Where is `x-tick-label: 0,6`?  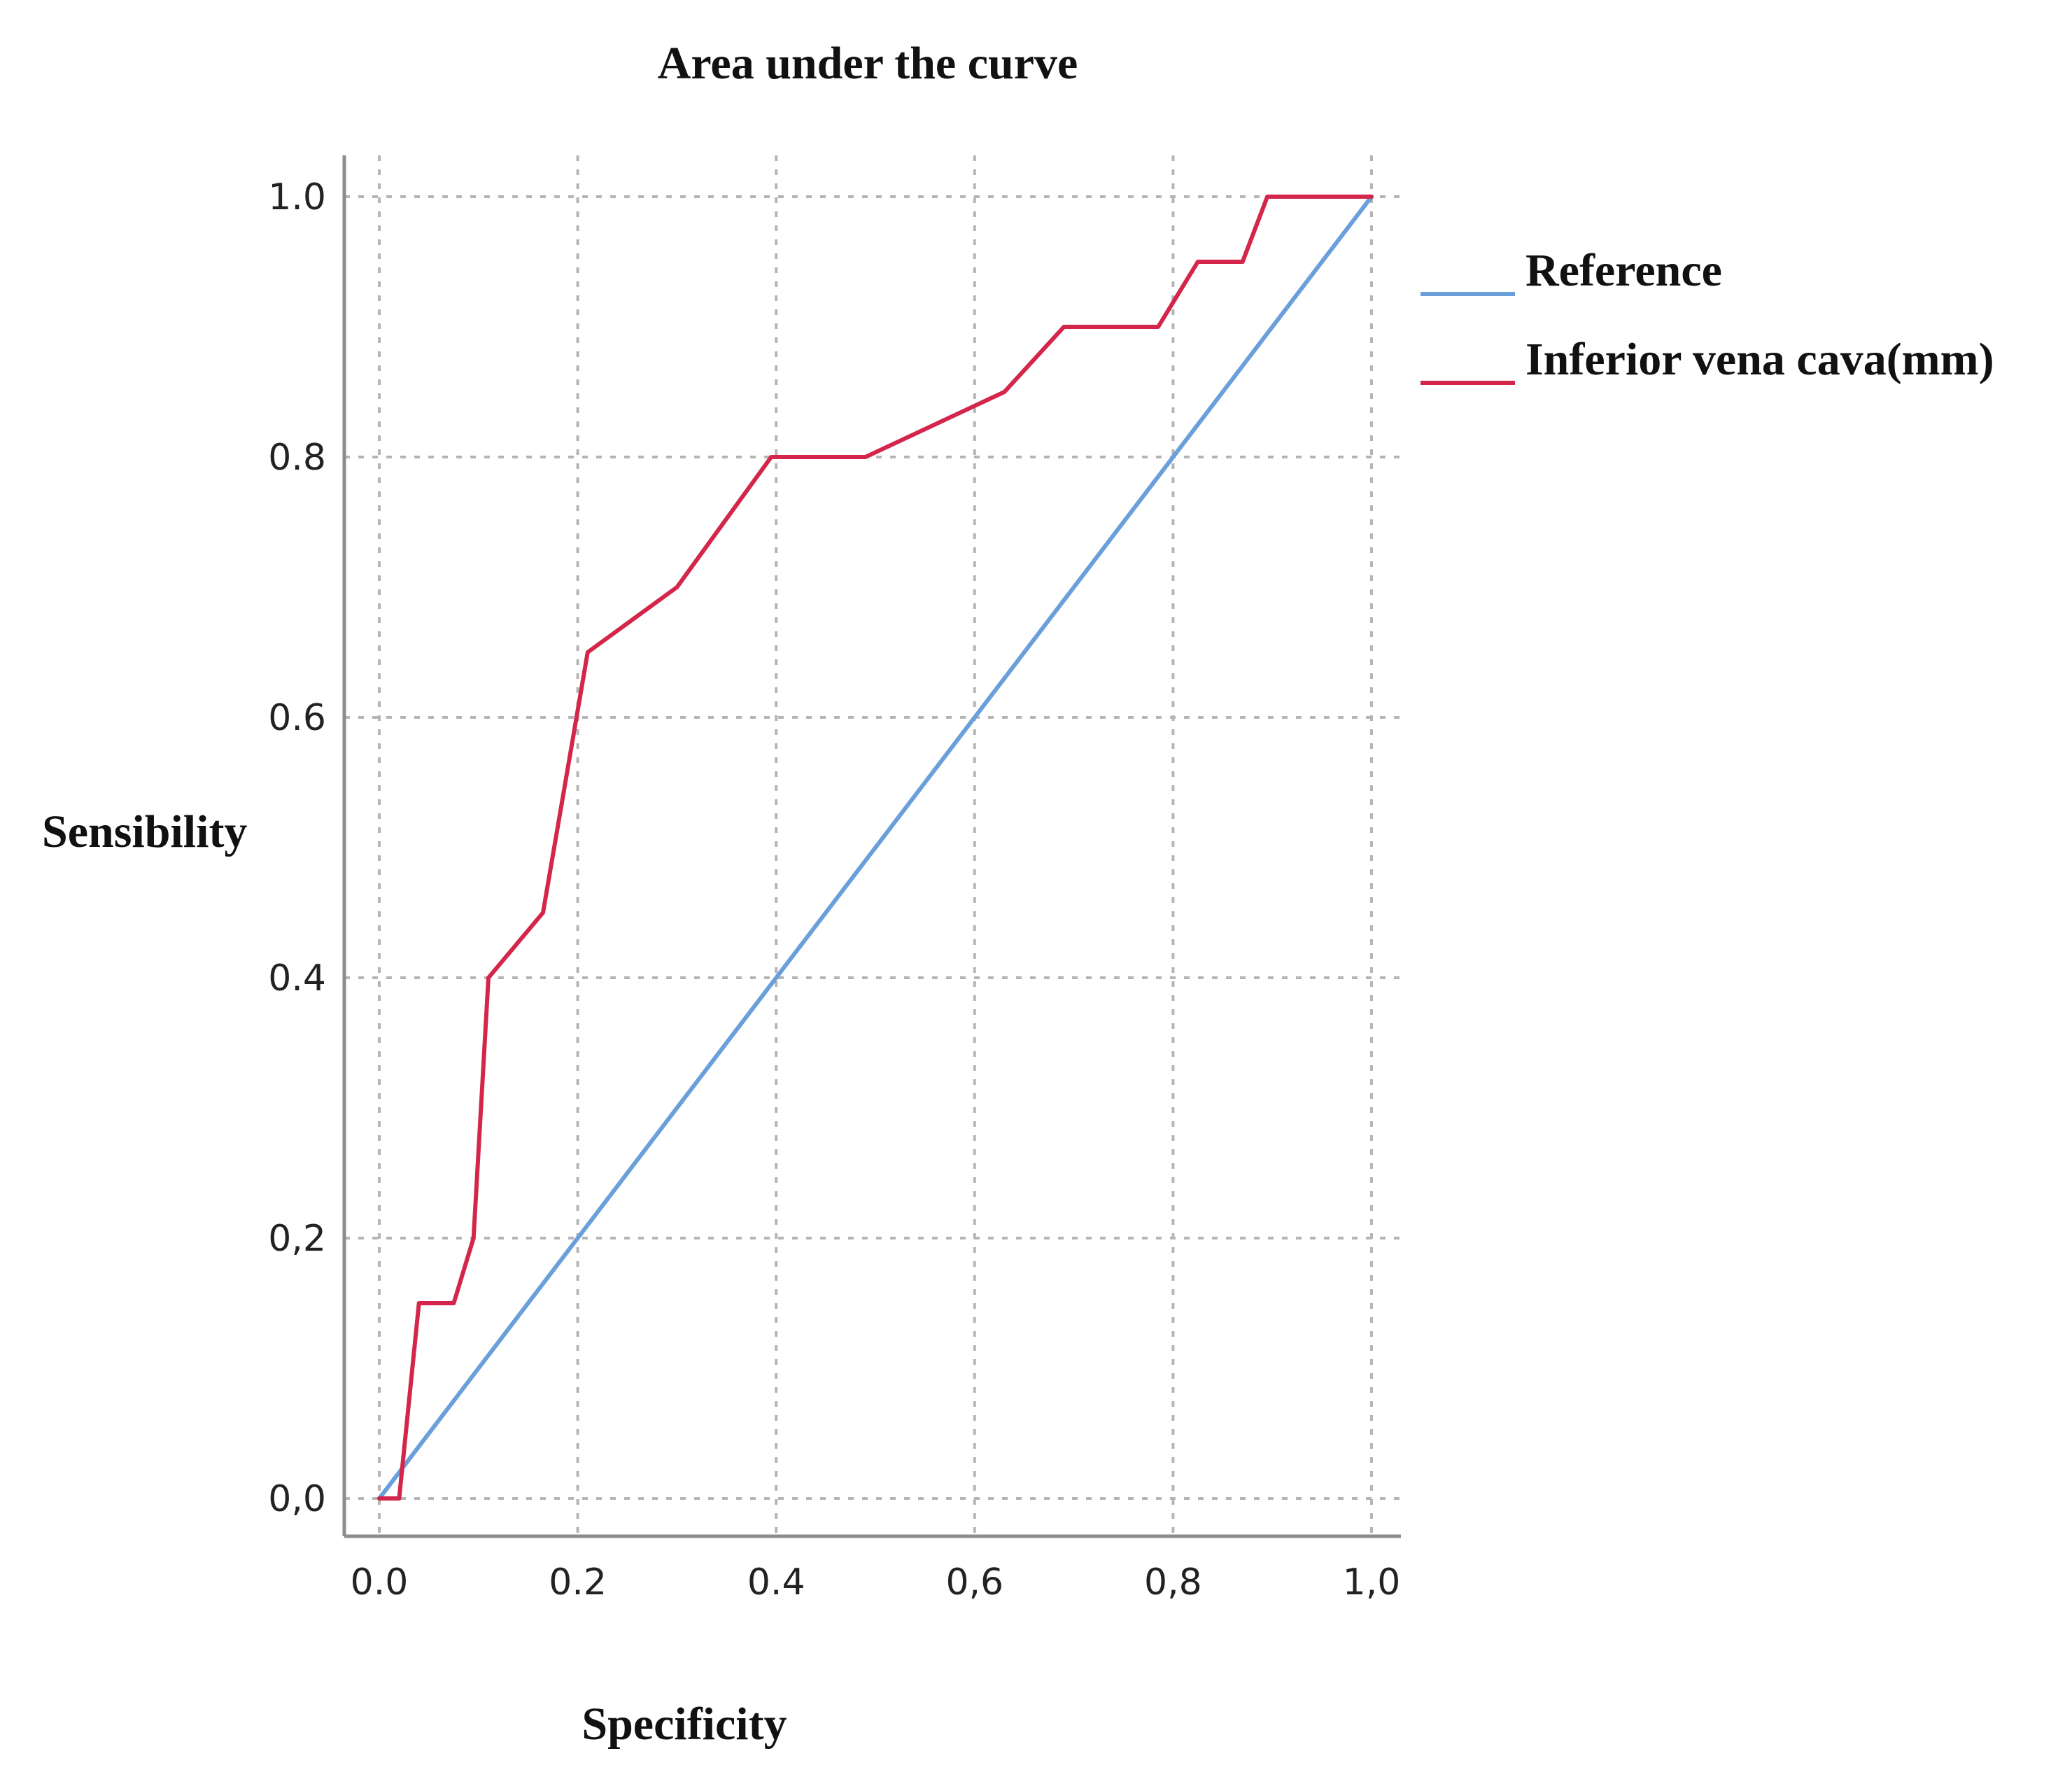
x-tick-label: 0,6 is located at coordinates (974, 1582).